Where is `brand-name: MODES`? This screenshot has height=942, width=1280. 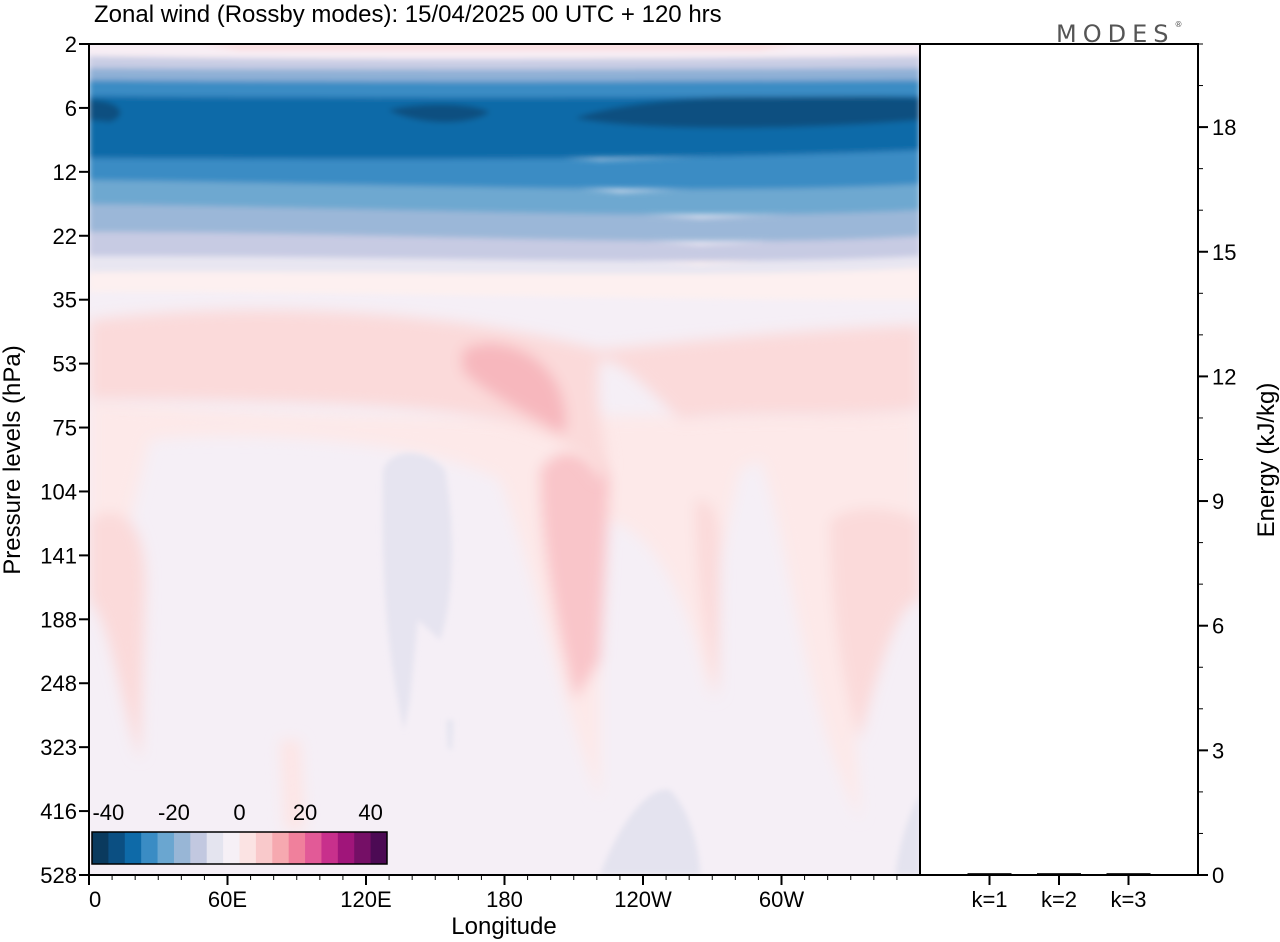
brand-name: MODES is located at coordinates (1115, 34).